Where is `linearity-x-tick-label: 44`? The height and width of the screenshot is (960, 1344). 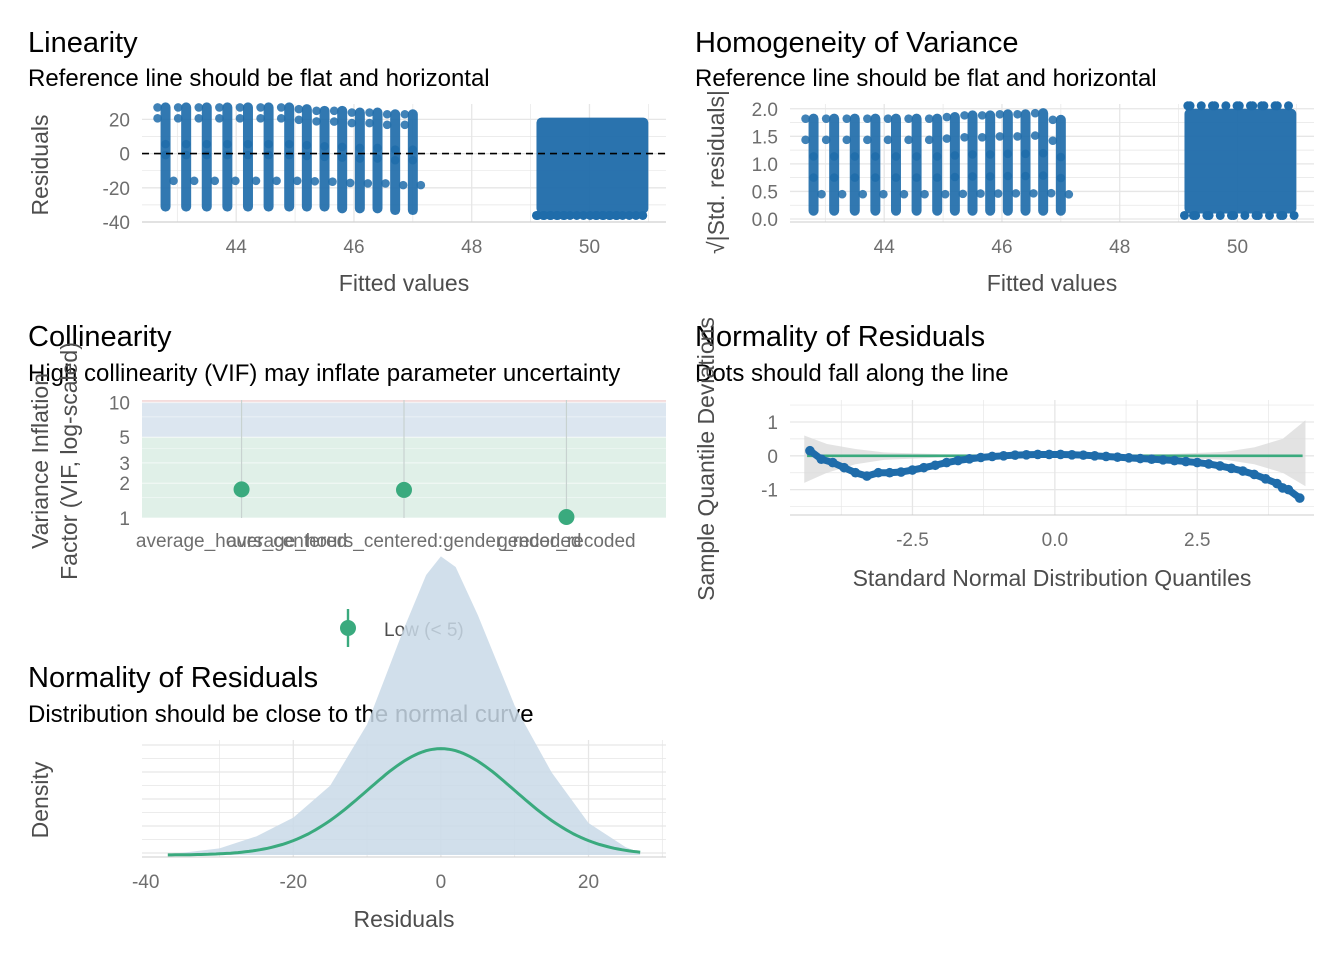
linearity-x-tick-label: 44 is located at coordinates (237, 247).